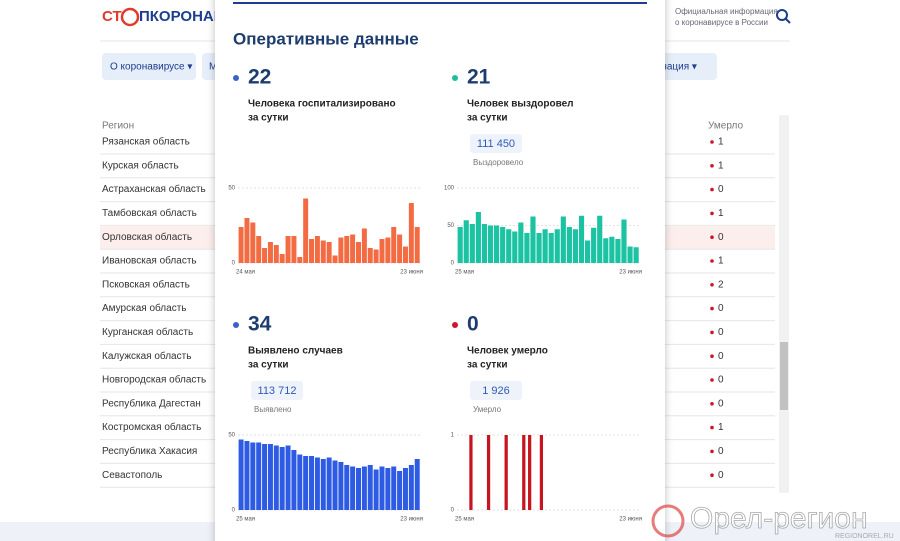  I want to click on column-header: Регион, so click(118, 126).